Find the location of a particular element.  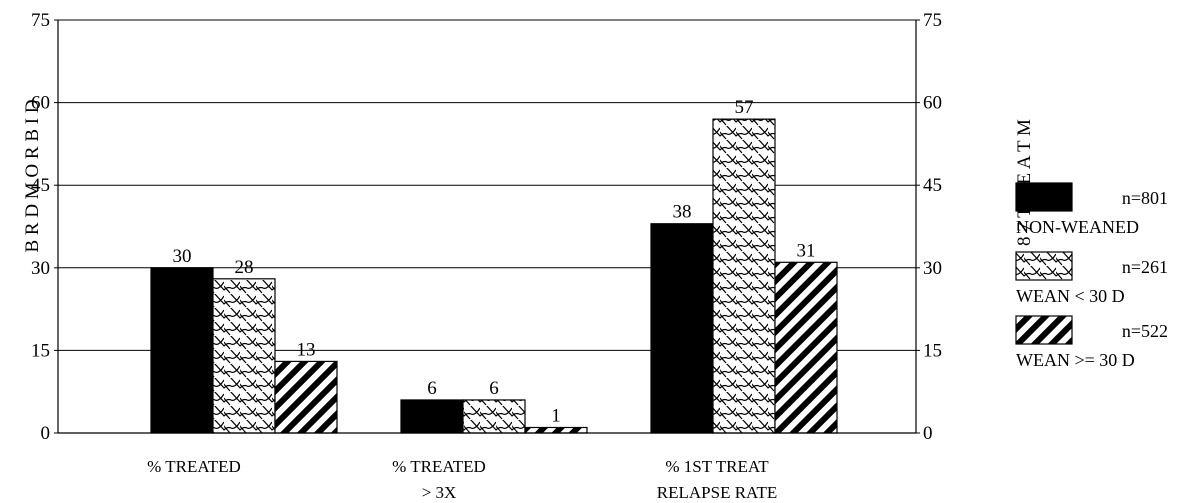

legend-label: WEAN >= 30 D is located at coordinates (1075, 360).